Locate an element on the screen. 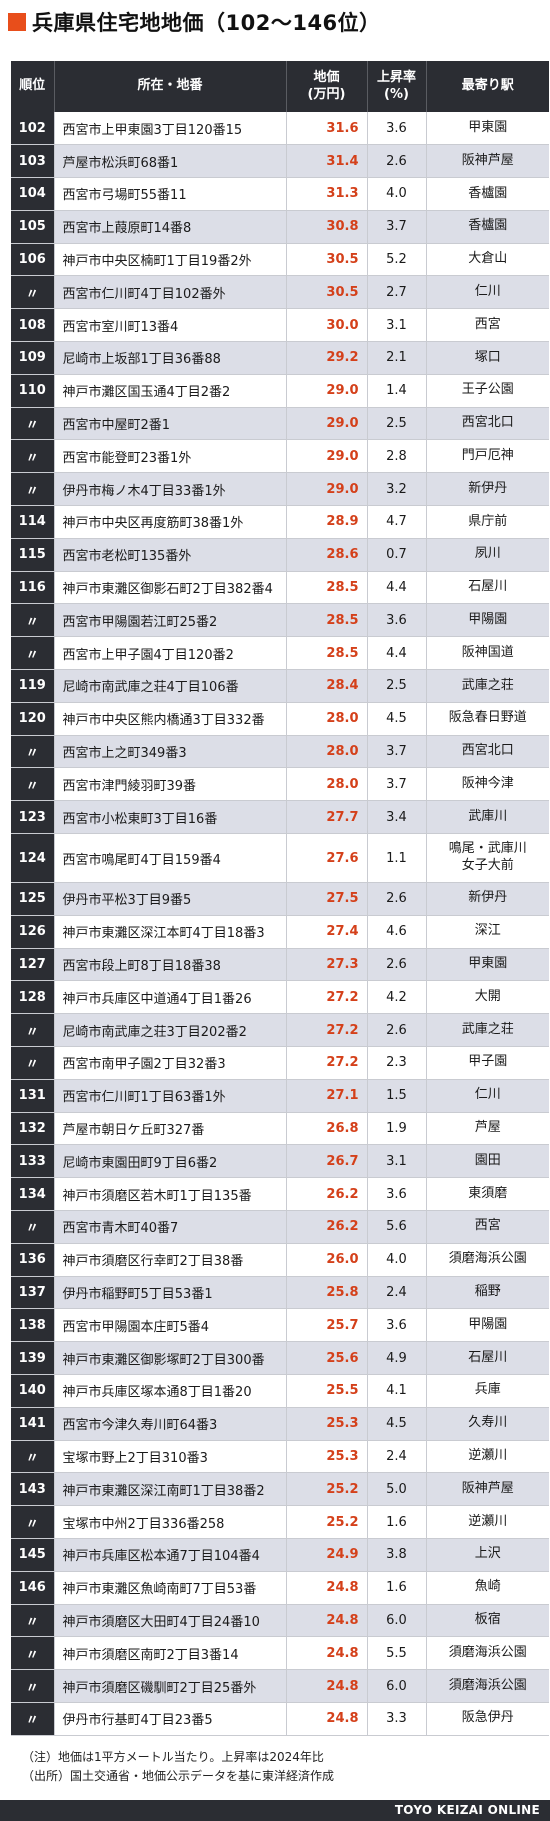  price-cell: 25.5 is located at coordinates (327, 1391).